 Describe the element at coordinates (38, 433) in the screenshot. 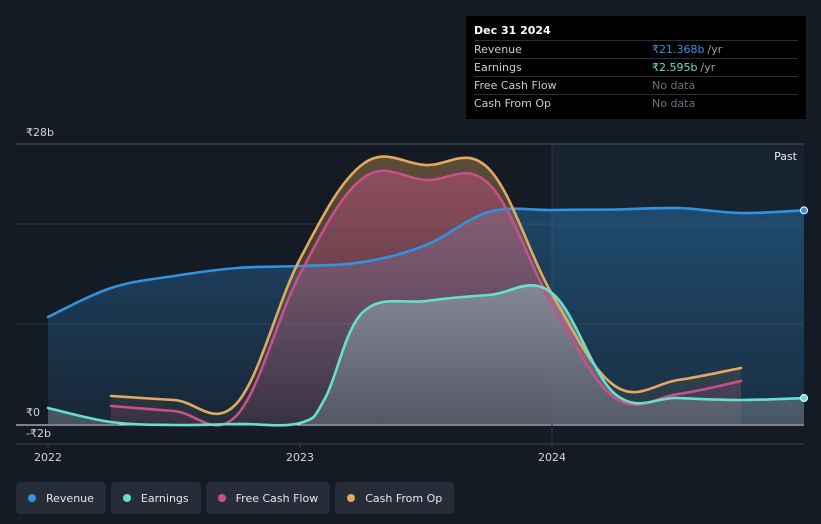

I see `y-tick-label: -₹2b` at that location.